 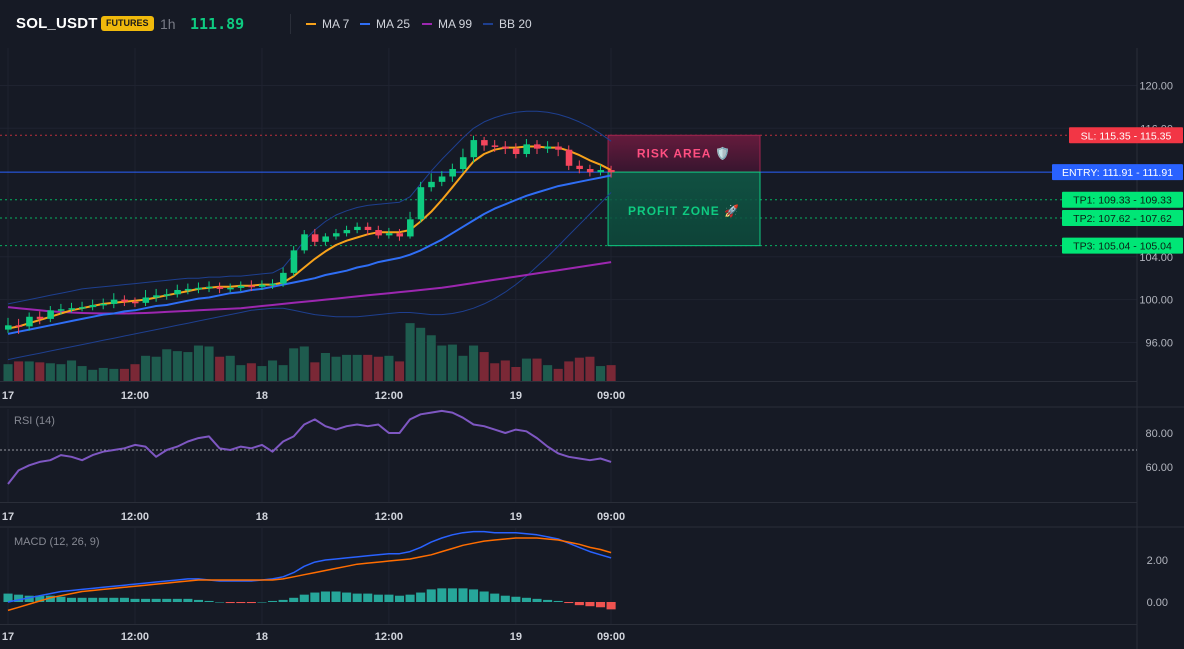 I want to click on price-tick-label: 120.00, so click(x=1156, y=86).